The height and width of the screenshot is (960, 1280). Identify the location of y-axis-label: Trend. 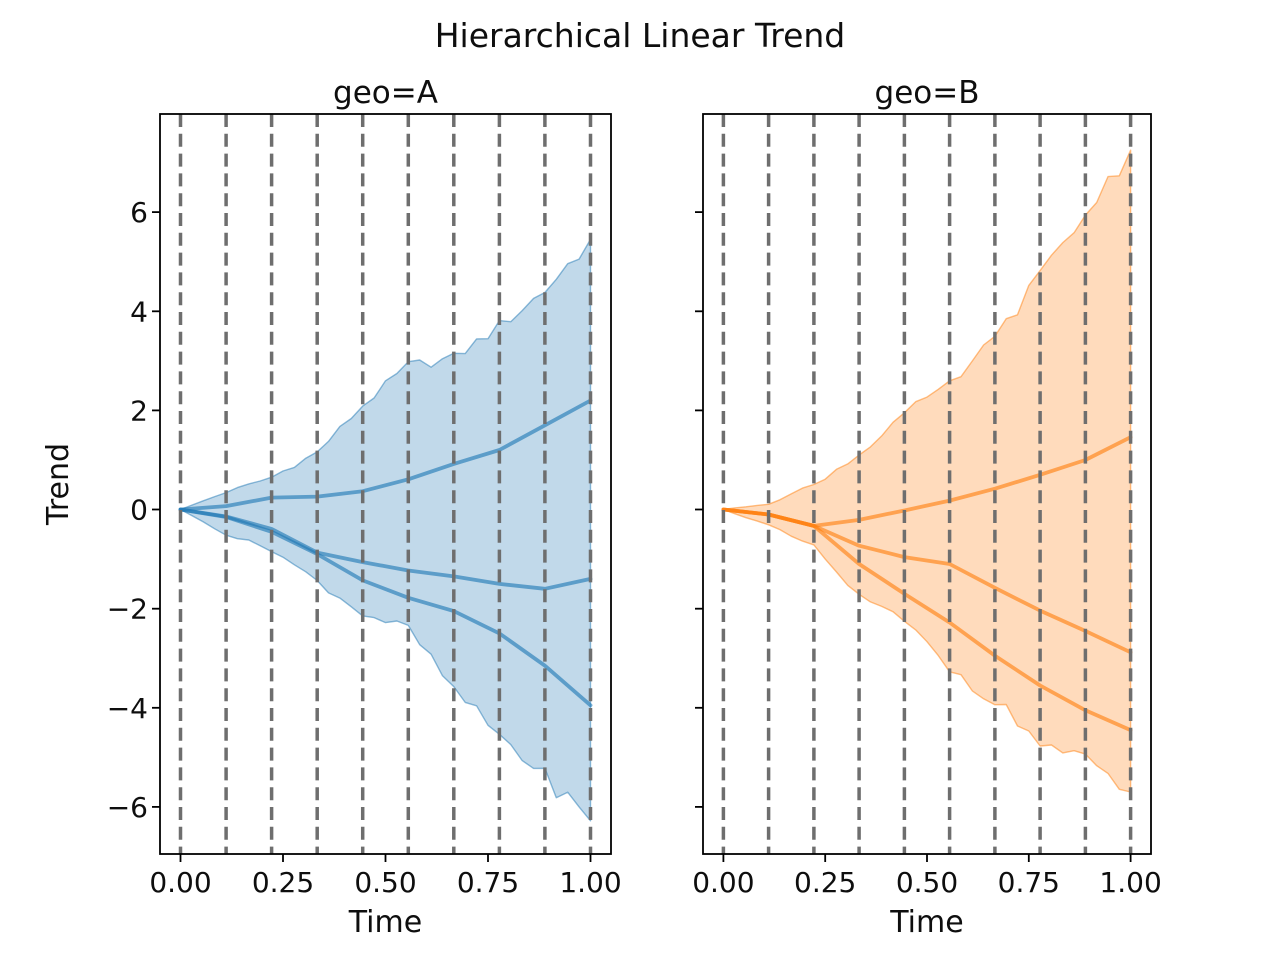
(58, 484).